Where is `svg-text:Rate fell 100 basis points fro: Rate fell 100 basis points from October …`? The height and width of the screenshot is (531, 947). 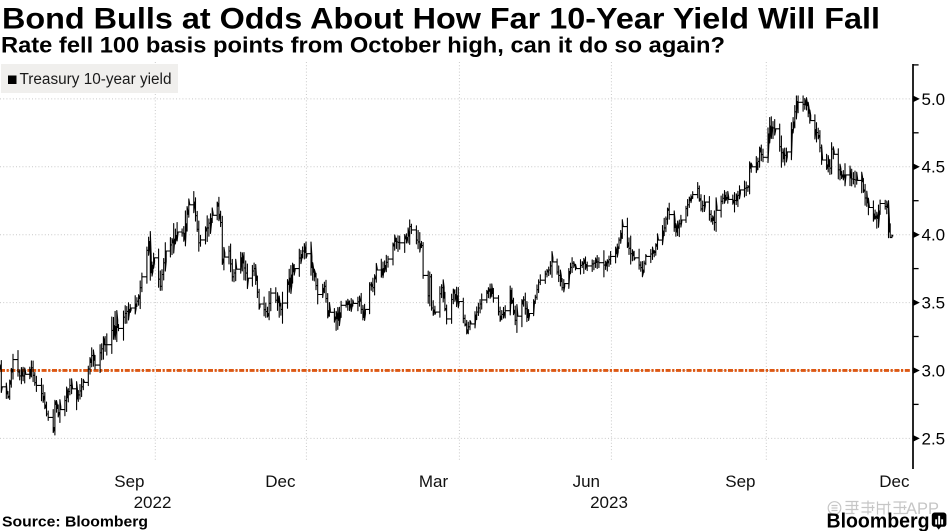
svg-text:Rate fell 100 basis points fro: Rate fell 100 basis points from October … is located at coordinates (363, 44).